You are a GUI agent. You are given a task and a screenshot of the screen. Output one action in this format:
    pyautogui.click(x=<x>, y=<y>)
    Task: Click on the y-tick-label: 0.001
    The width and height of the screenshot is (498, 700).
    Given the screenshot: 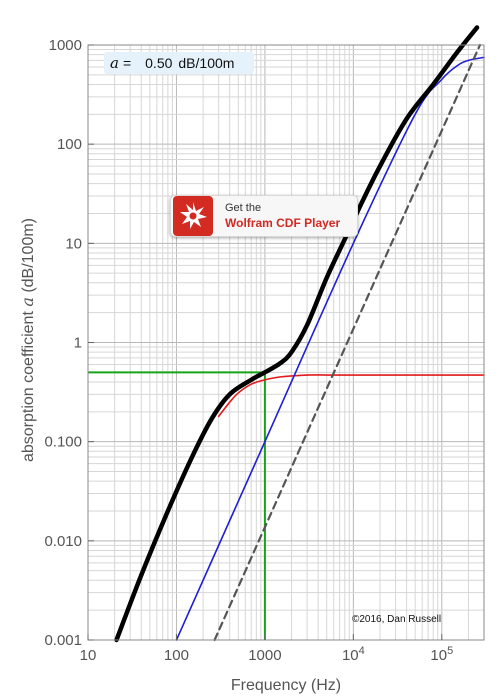 What is the action you would take?
    pyautogui.click(x=63, y=640)
    